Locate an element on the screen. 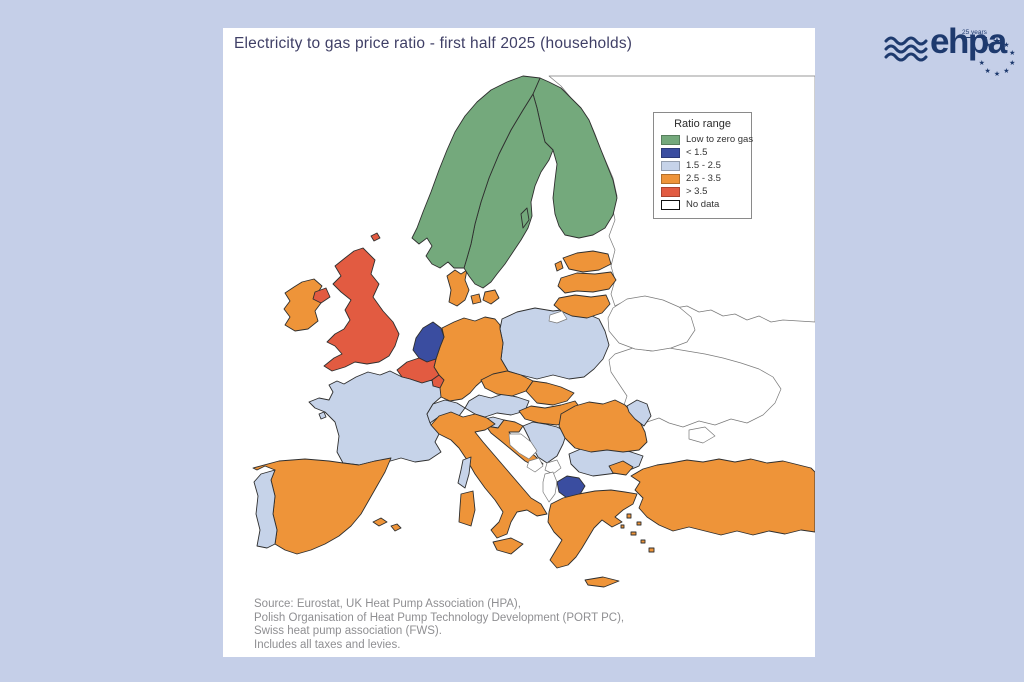 The image size is (1024, 682). country-crimea is located at coordinates (702, 435).